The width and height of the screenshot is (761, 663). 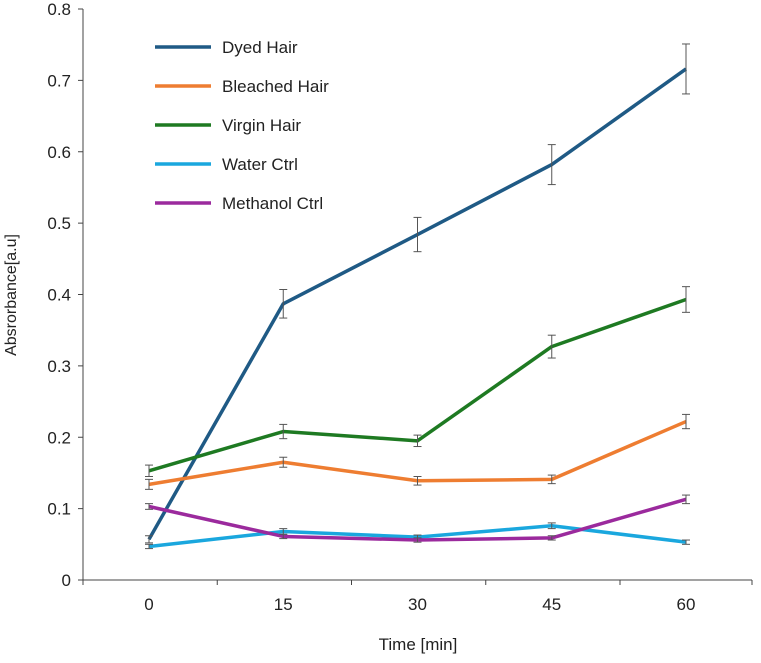 I want to click on series-methanol-ctrl, so click(x=417, y=518).